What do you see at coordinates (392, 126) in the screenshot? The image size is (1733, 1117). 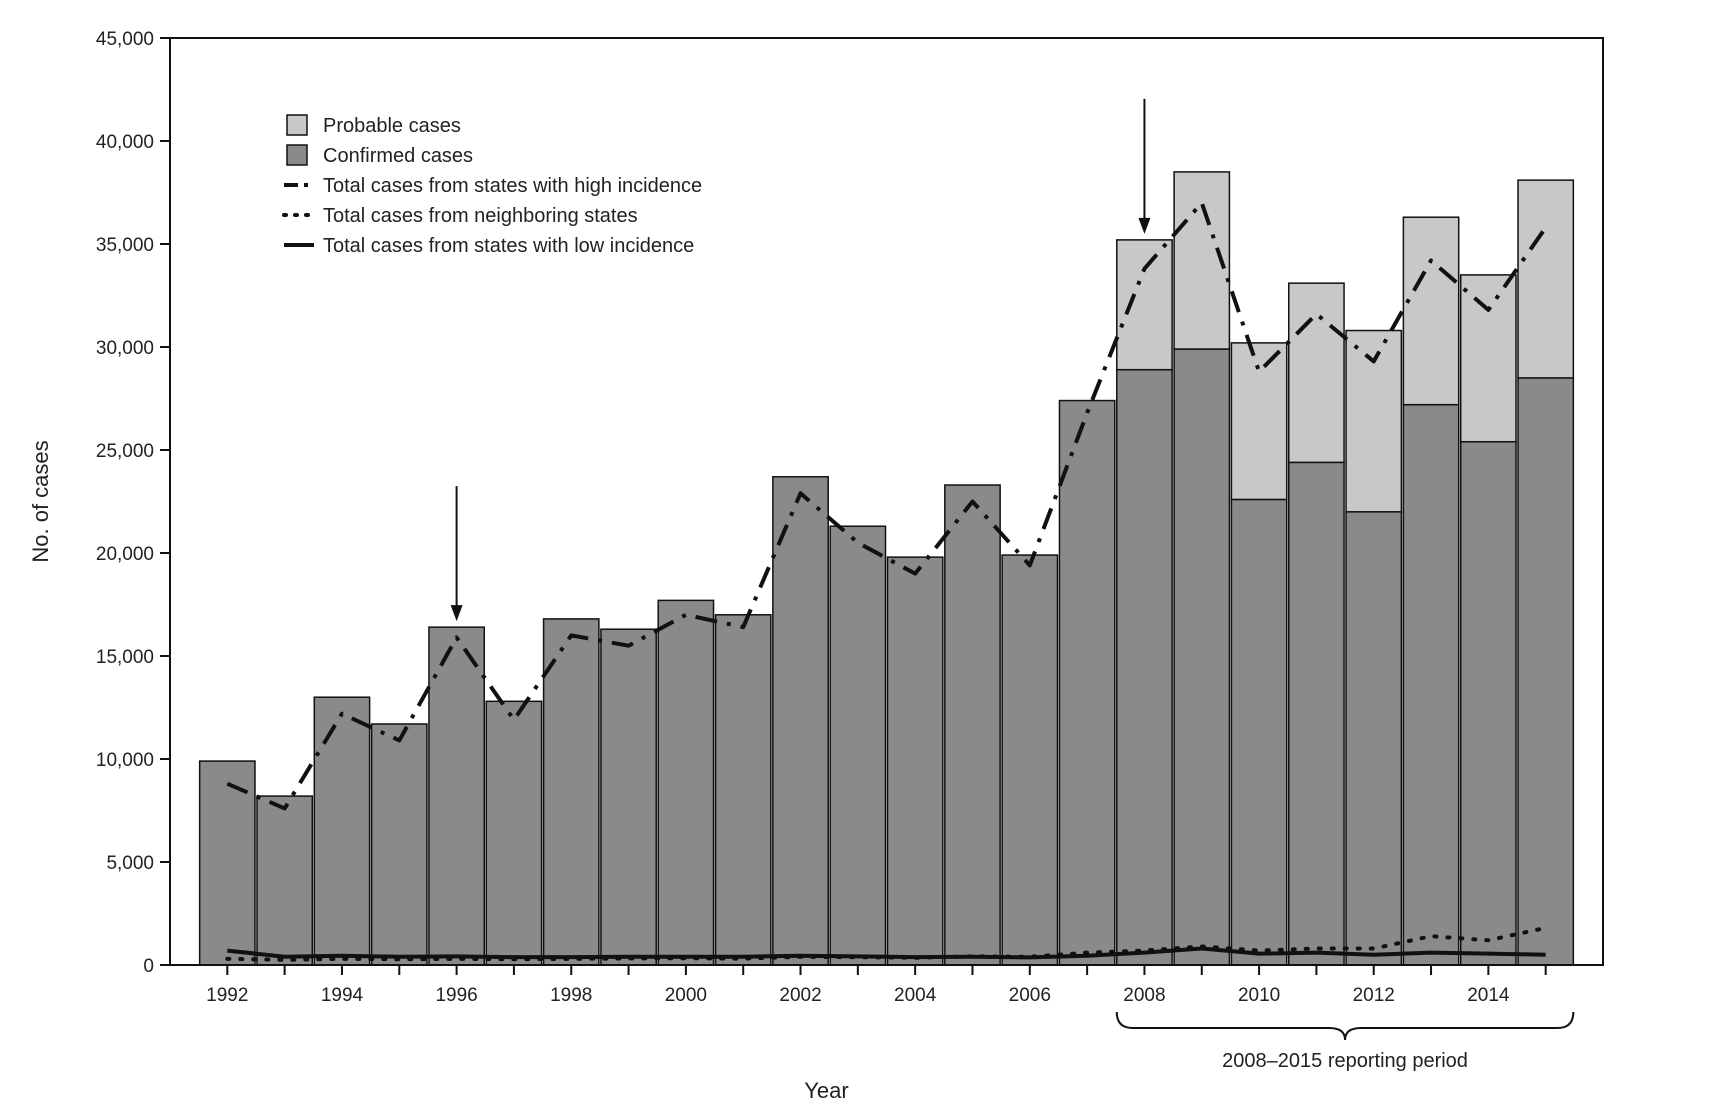 I see `legend-label: Probable cases` at bounding box center [392, 126].